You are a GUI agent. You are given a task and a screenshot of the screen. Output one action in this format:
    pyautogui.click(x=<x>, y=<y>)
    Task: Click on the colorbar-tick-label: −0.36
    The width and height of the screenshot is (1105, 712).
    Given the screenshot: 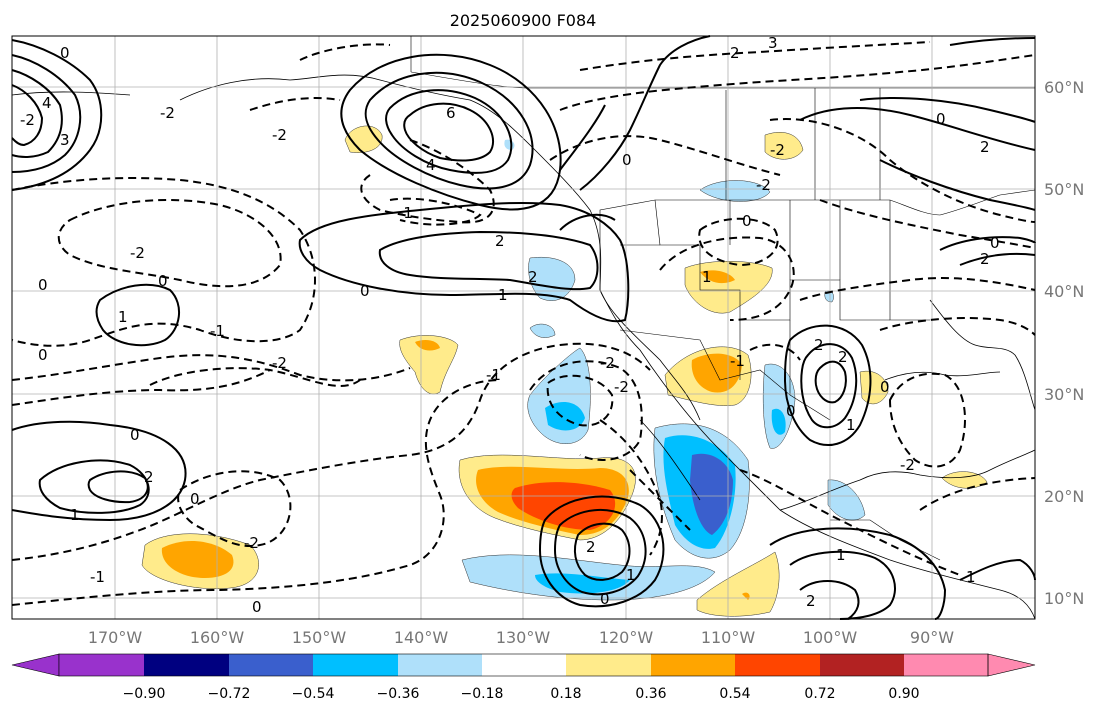 What is the action you would take?
    pyautogui.click(x=398, y=694)
    